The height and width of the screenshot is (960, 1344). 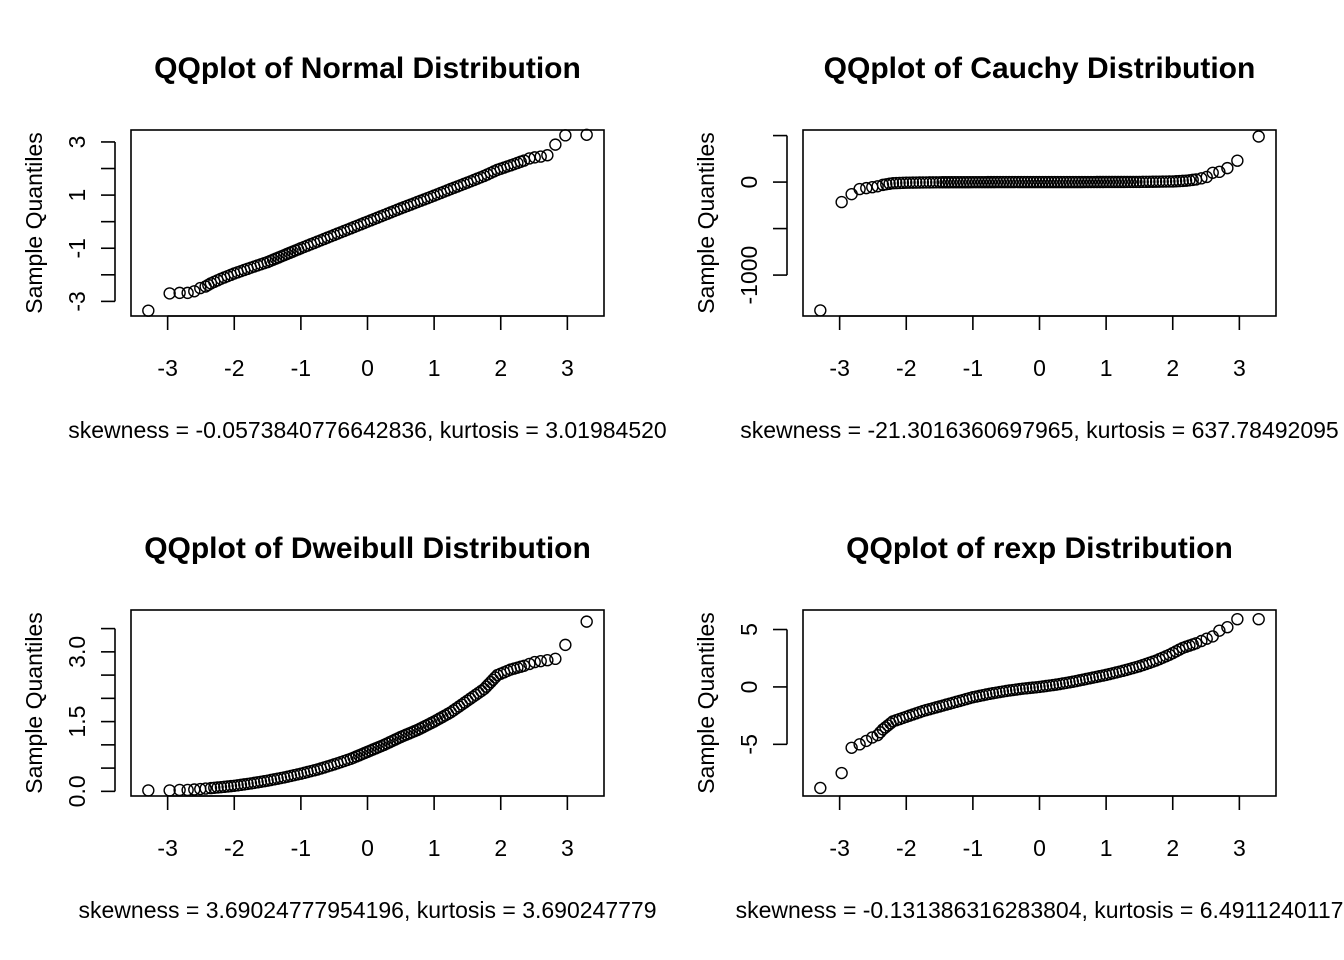 What do you see at coordinates (749, 629) in the screenshot?
I see `y-tick-label: 5` at bounding box center [749, 629].